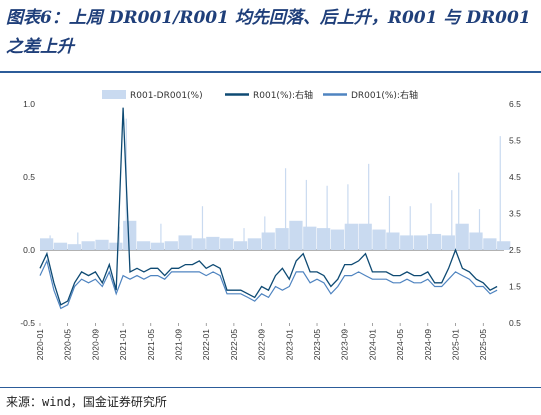 Image resolution: width=541 pixels, height=415 pixels. Describe the element at coordinates (166, 96) in the screenshot. I see `legend-label: R001-DR001(%)` at that location.